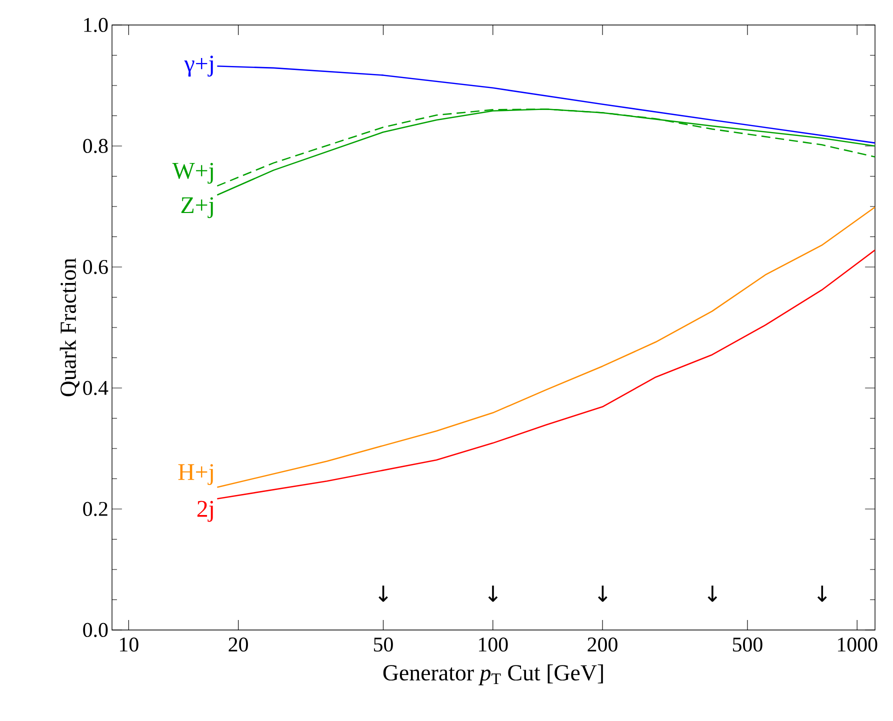 Image resolution: width=893 pixels, height=721 pixels. What do you see at coordinates (383, 645) in the screenshot?
I see `x-tick-label: 50` at bounding box center [383, 645].